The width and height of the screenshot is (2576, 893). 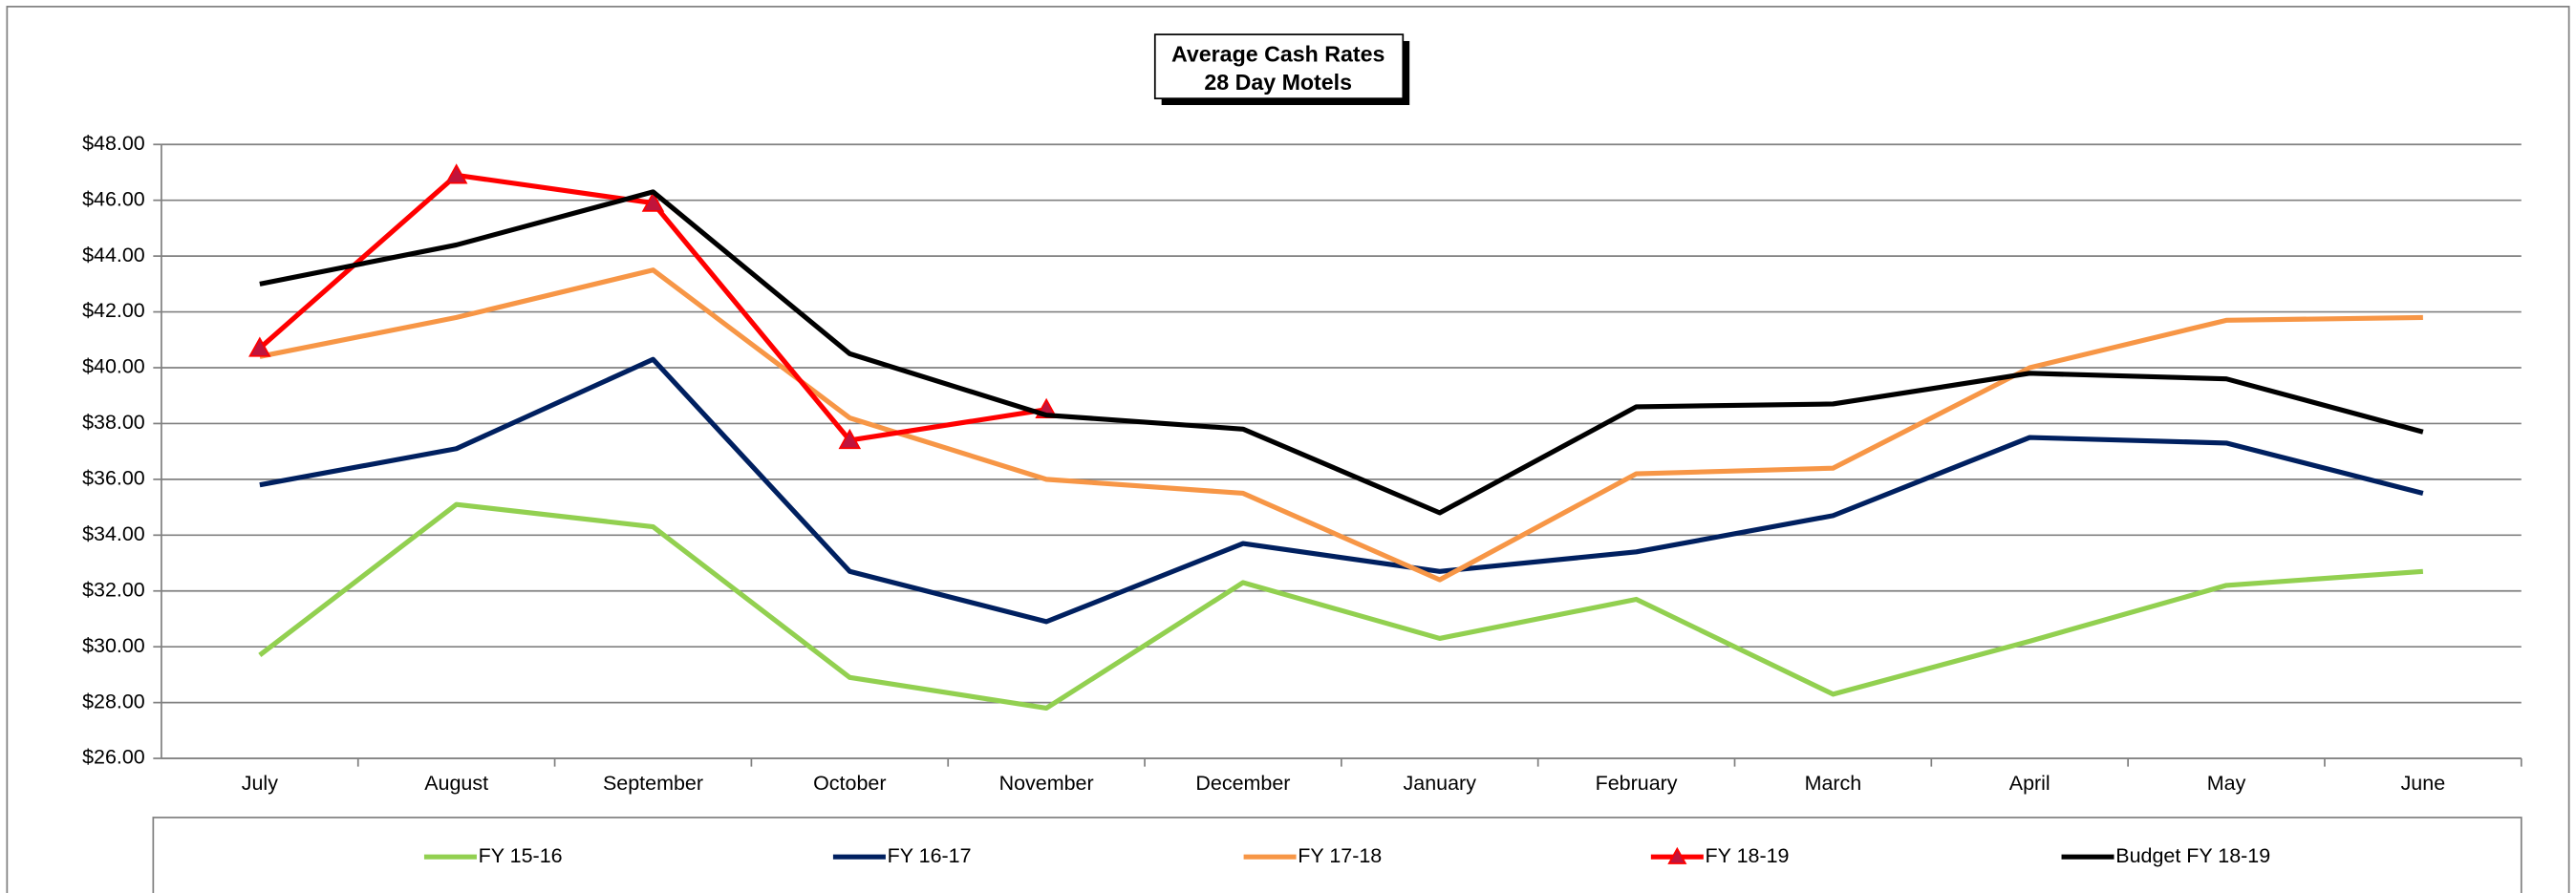 What do you see at coordinates (1440, 783) in the screenshot?
I see `x-tick-label: January` at bounding box center [1440, 783].